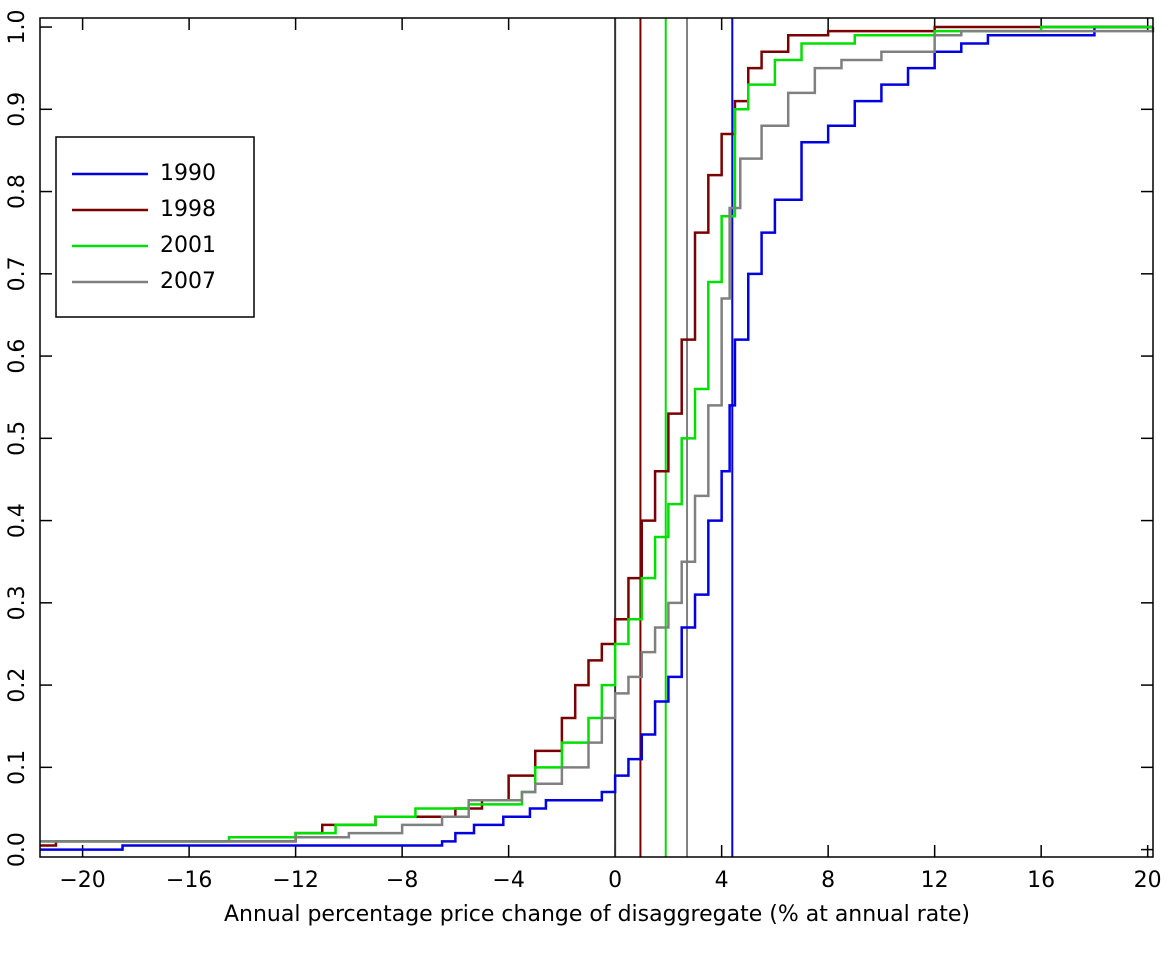 This screenshot has height=956, width=1174. Describe the element at coordinates (508, 880) in the screenshot. I see `x-tick-label: −4` at that location.